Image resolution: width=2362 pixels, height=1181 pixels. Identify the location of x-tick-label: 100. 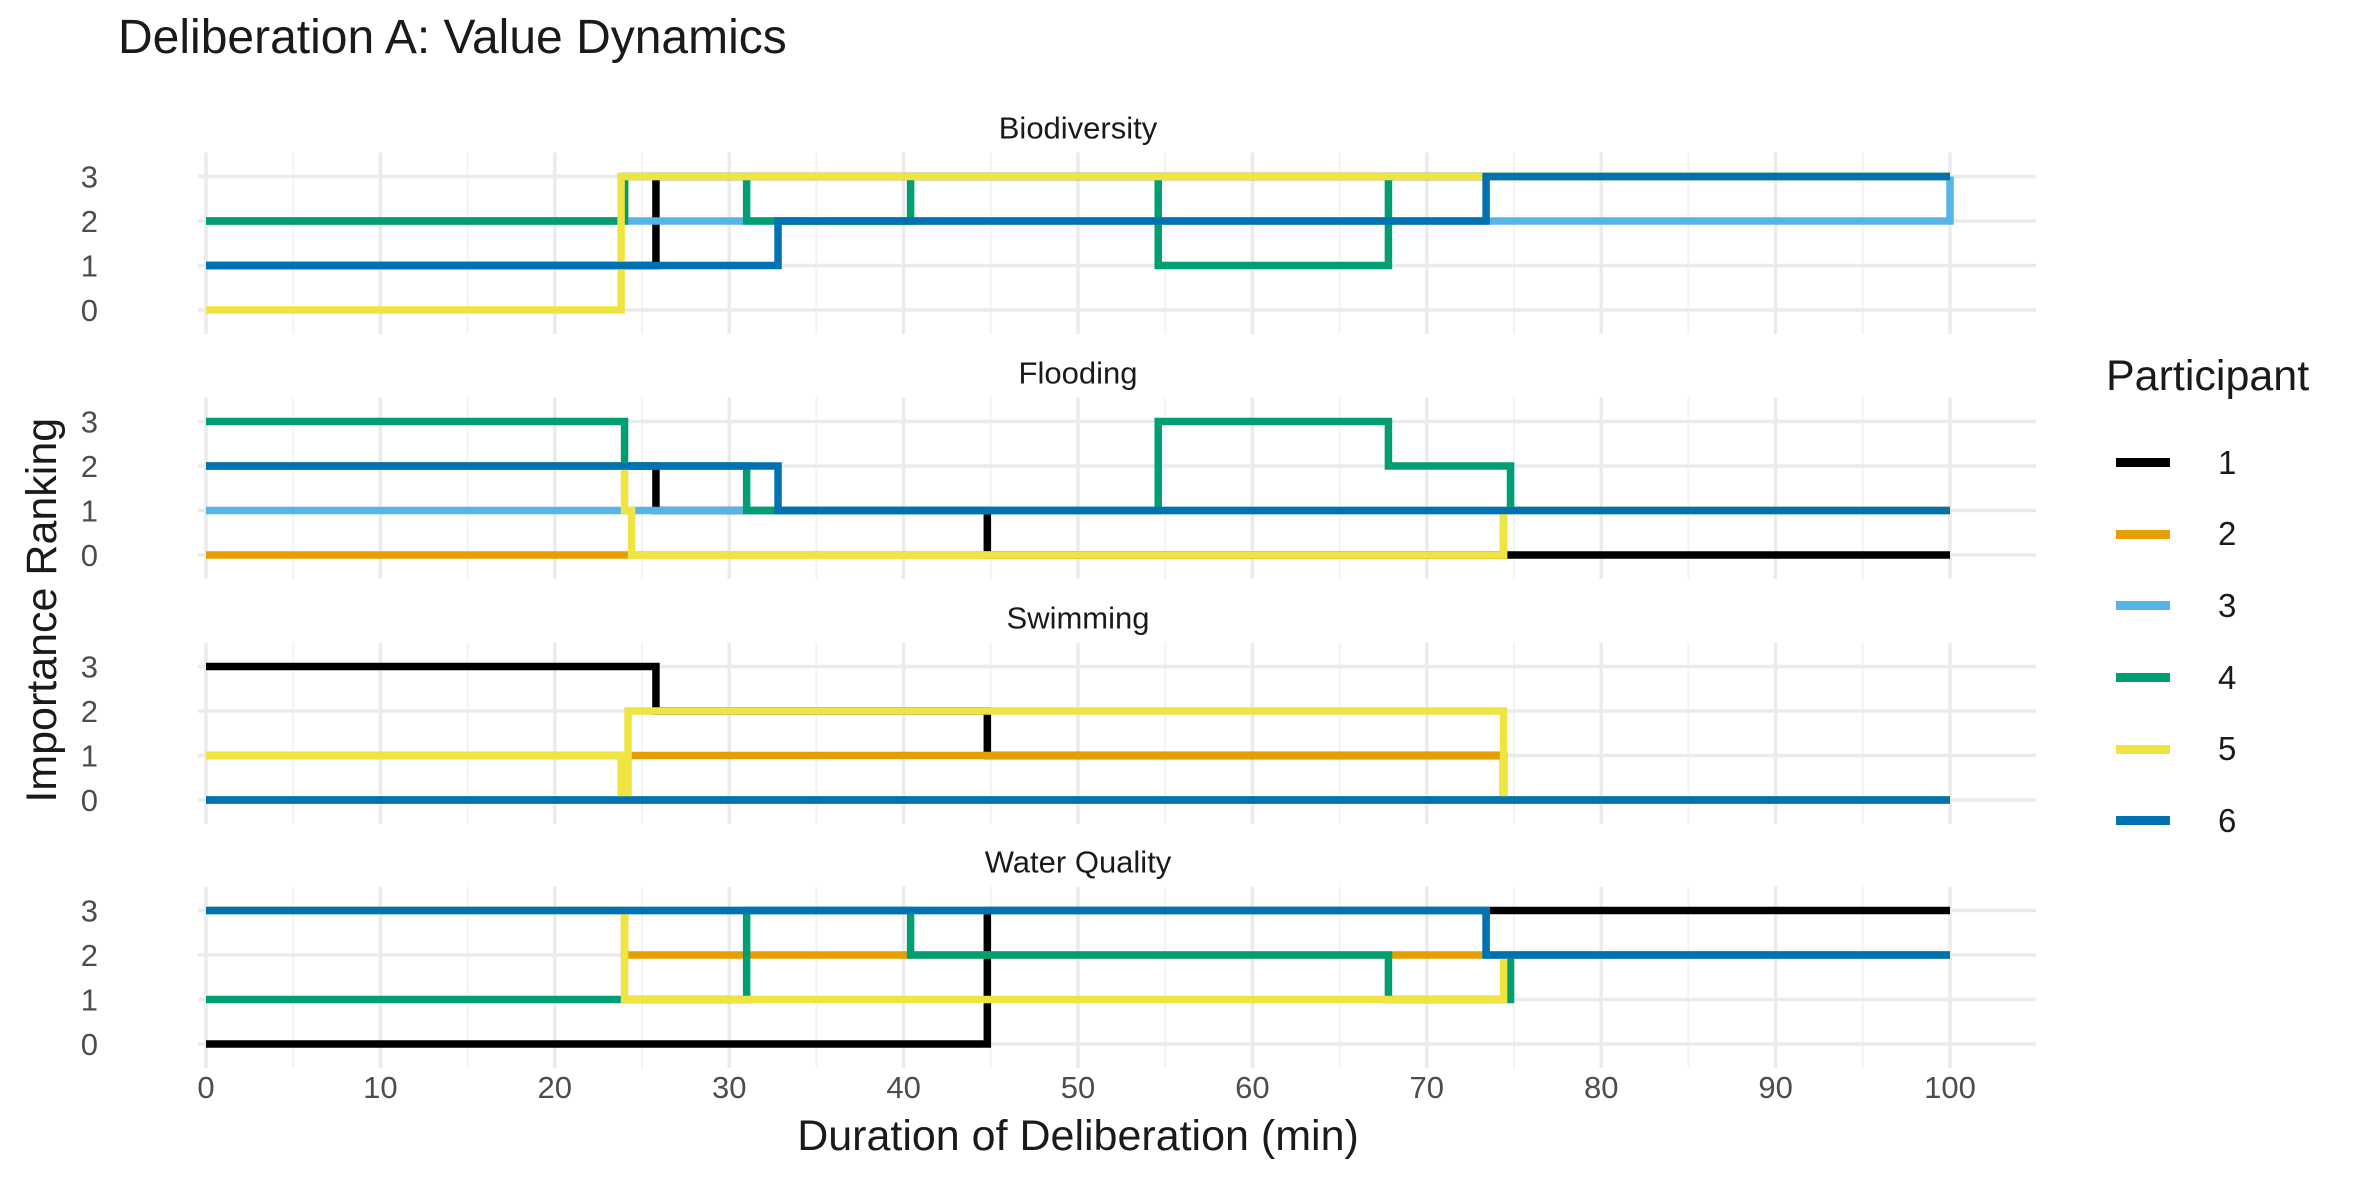
(1950, 1087).